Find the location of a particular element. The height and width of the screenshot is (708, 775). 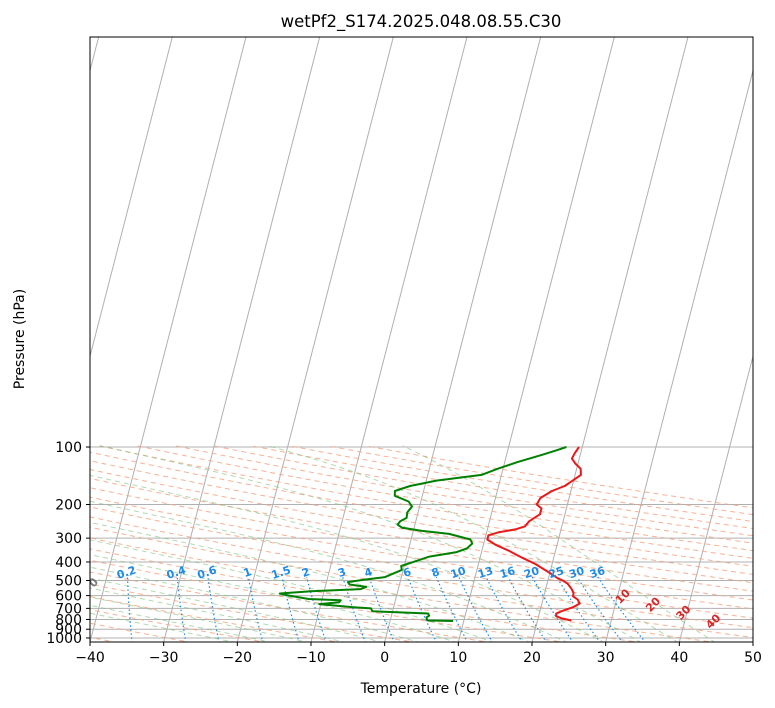

x-axis-label: Temperature (°C) is located at coordinates (421, 689).